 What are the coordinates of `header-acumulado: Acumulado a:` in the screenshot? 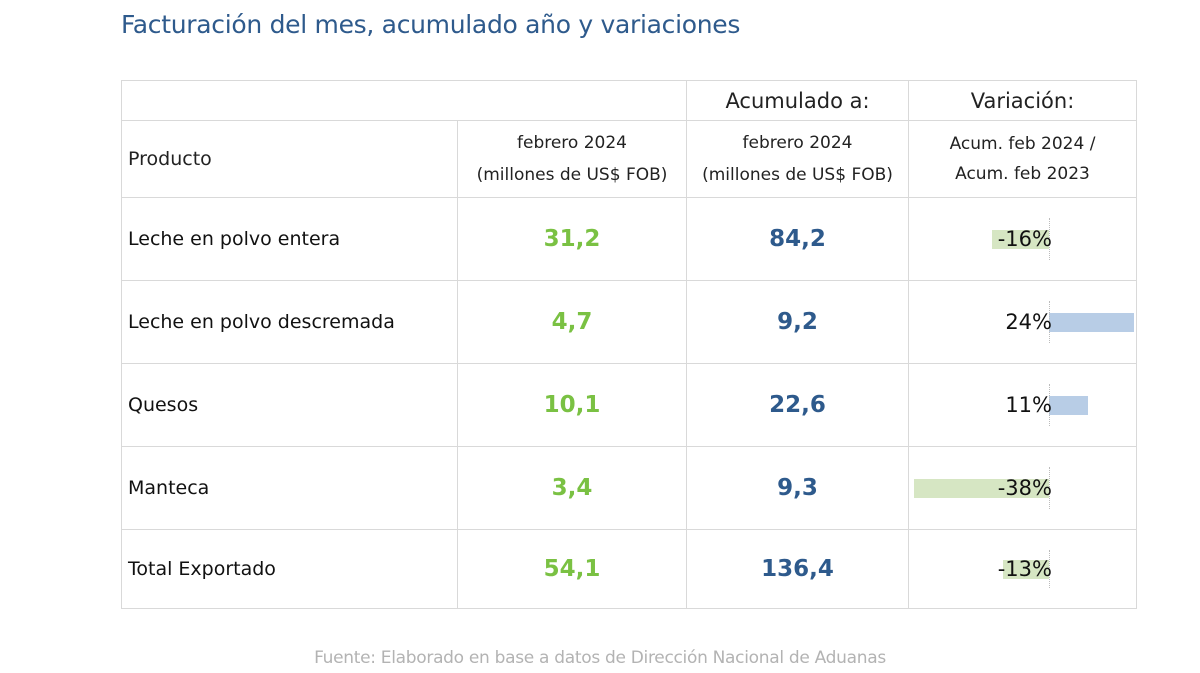 It's located at (797, 100).